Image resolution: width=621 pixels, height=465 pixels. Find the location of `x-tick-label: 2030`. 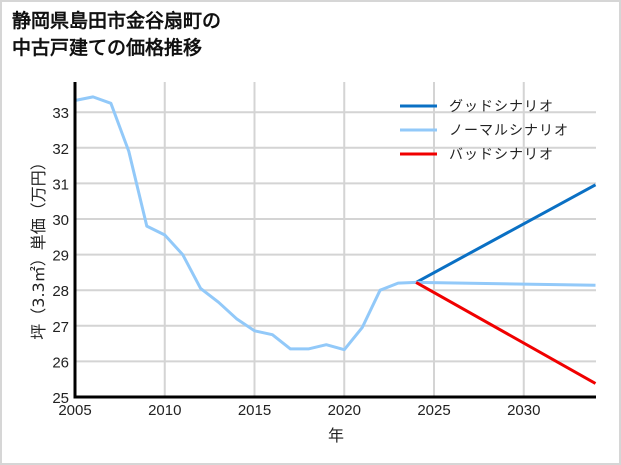

x-tick-label: 2030 is located at coordinates (523, 410).